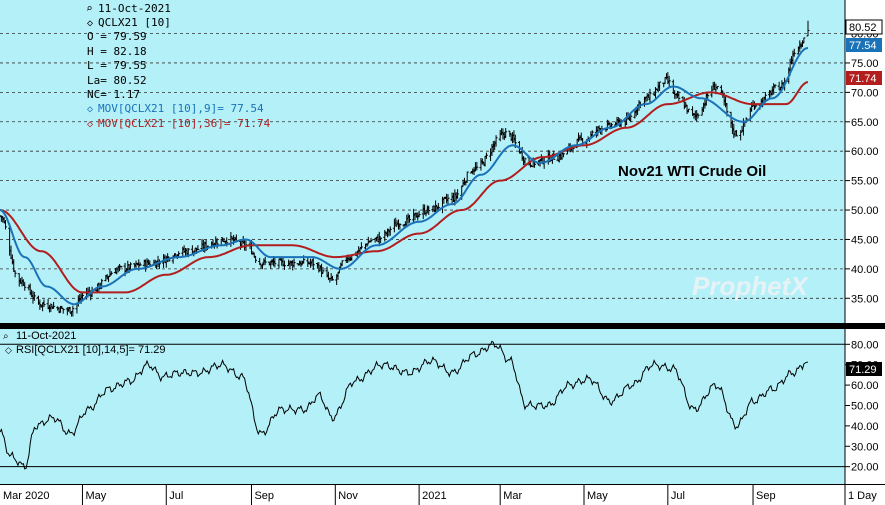  I want to click on price-axis-tick-label: 60.00, so click(865, 152).